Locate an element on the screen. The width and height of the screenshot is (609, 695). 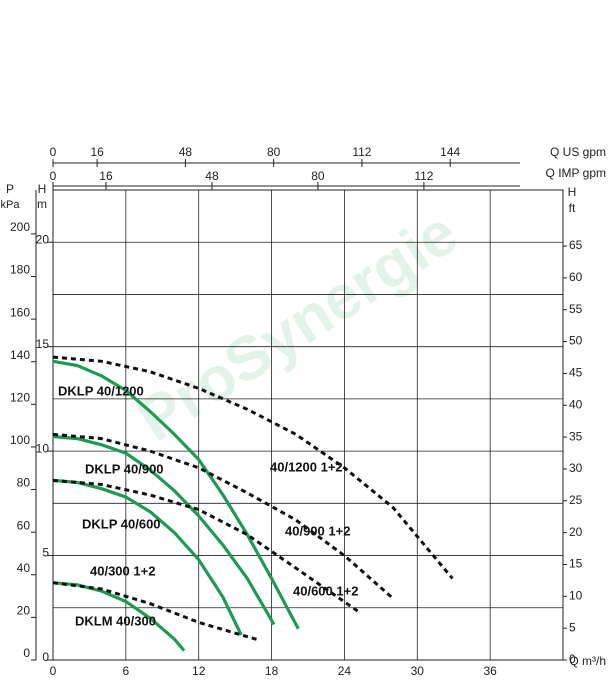
y-tick-label: 5 is located at coordinates (45, 553).